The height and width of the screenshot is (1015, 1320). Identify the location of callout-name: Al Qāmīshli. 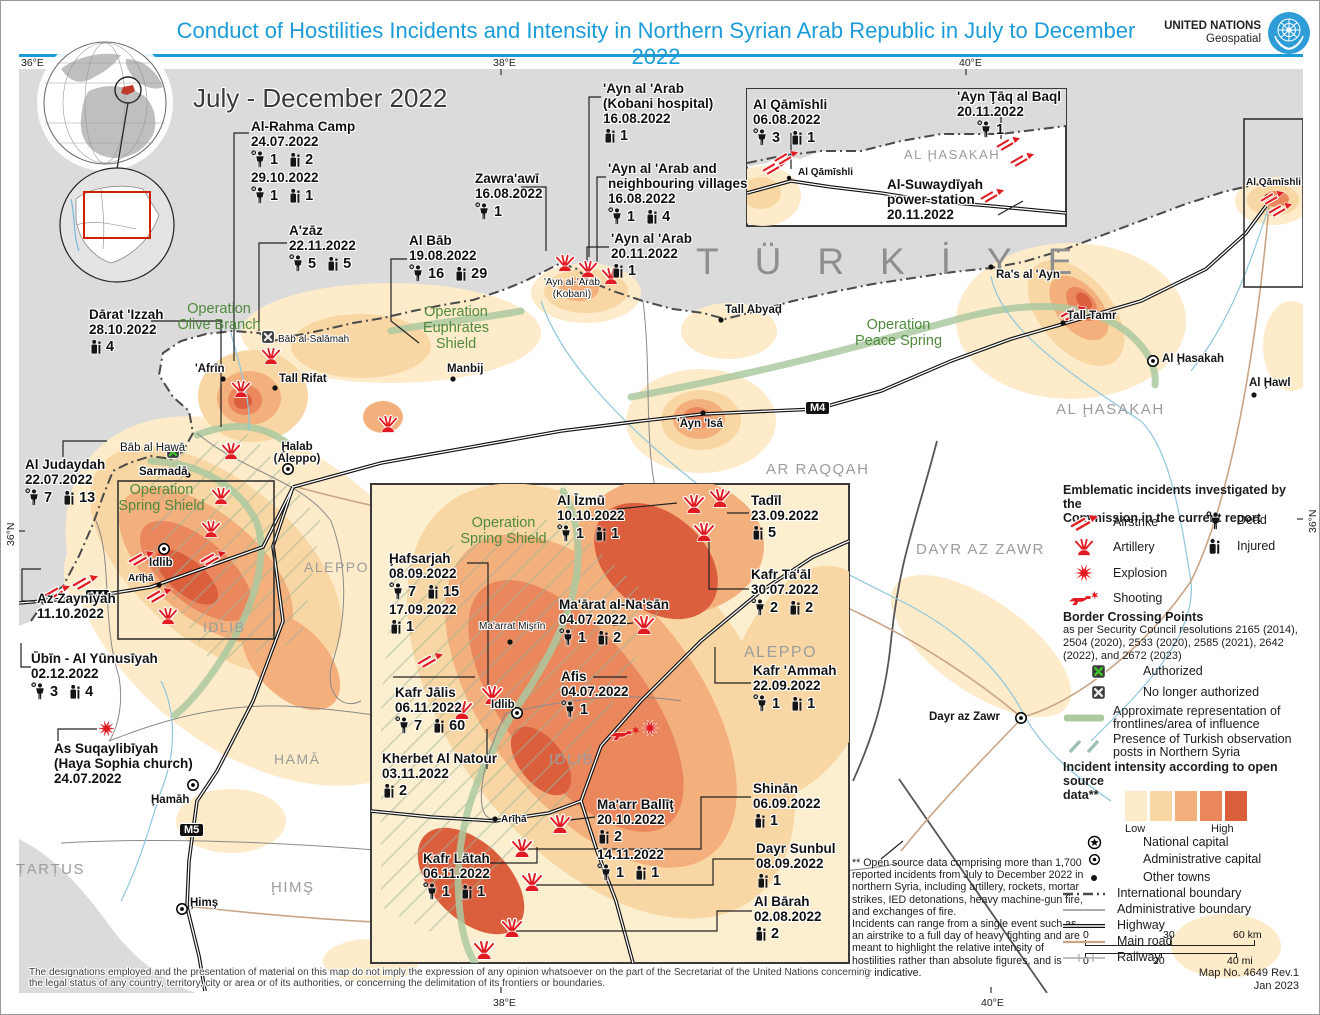
(790, 104).